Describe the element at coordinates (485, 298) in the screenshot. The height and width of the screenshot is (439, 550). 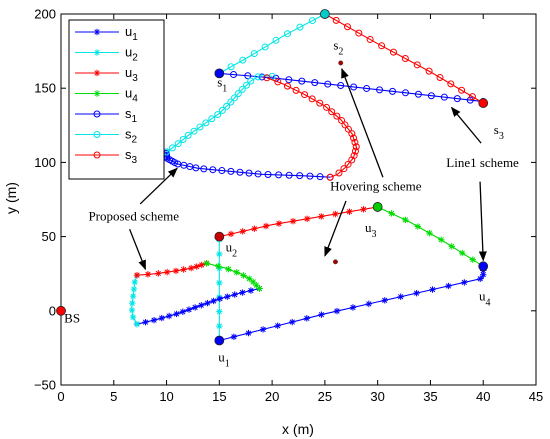
I see `point-label: u4` at that location.